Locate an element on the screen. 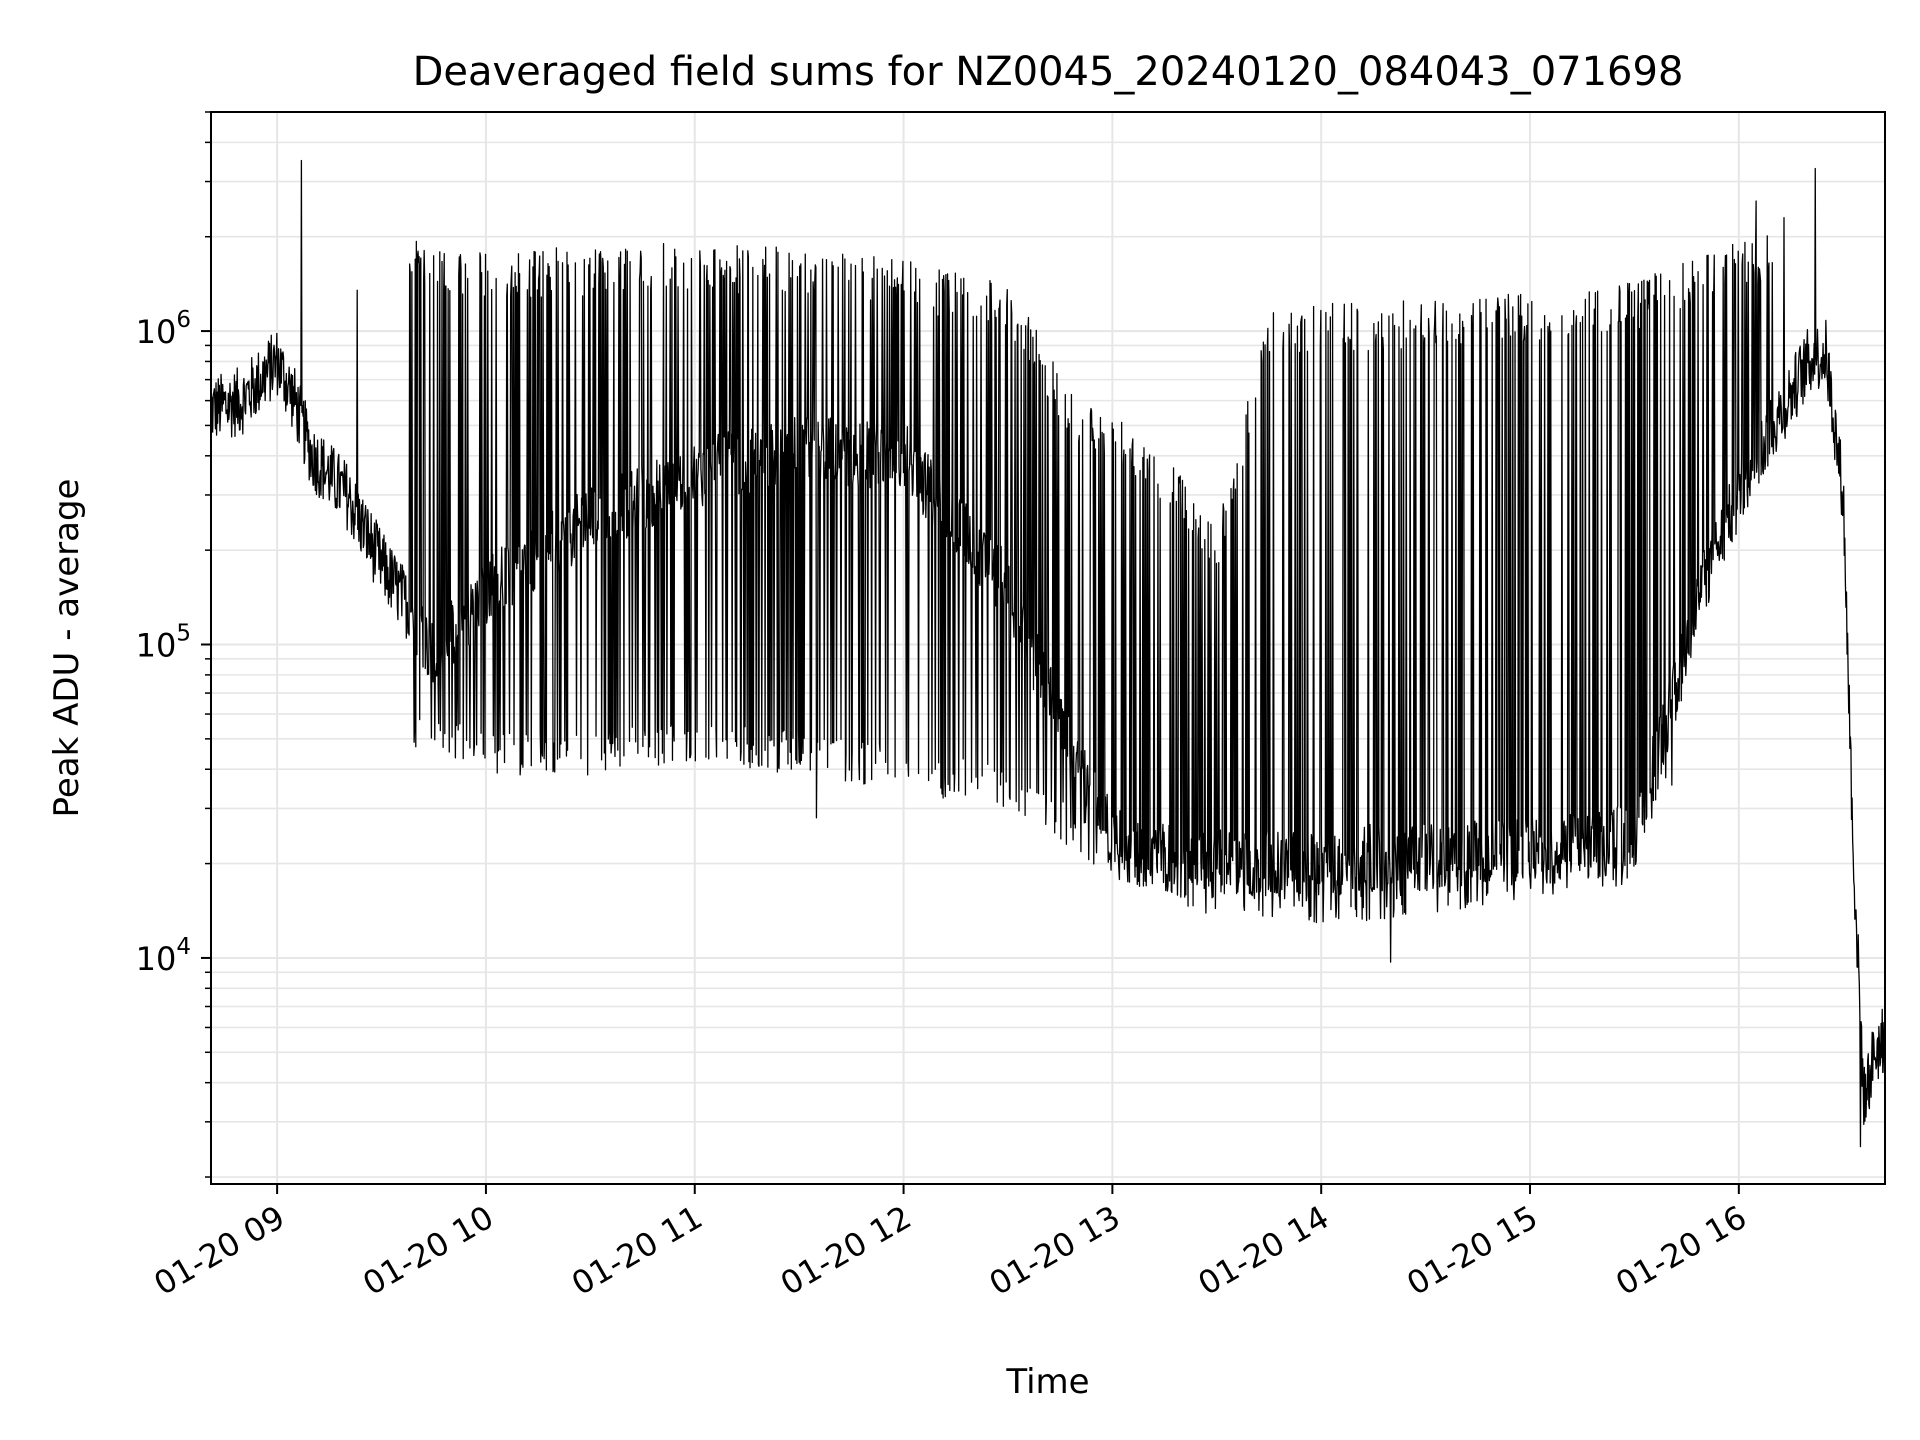 Image resolution: width=1920 pixels, height=1440 pixels. y-tick-label: 10⁴ is located at coordinates (163, 956).